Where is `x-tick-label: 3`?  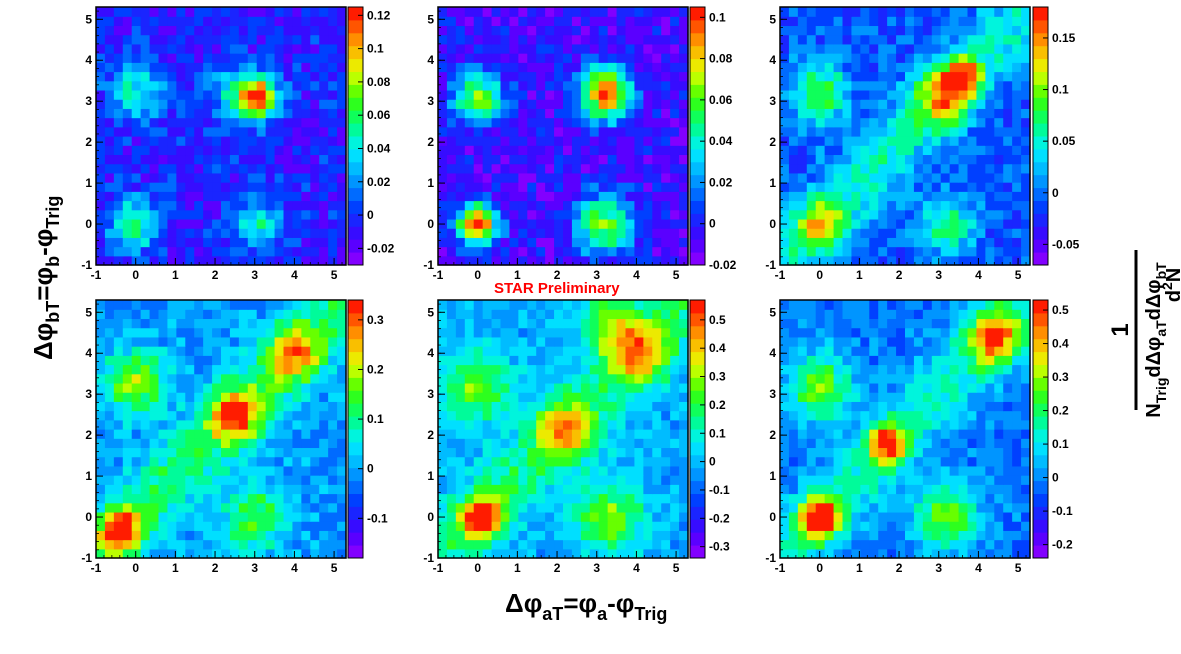 x-tick-label: 3 is located at coordinates (596, 568).